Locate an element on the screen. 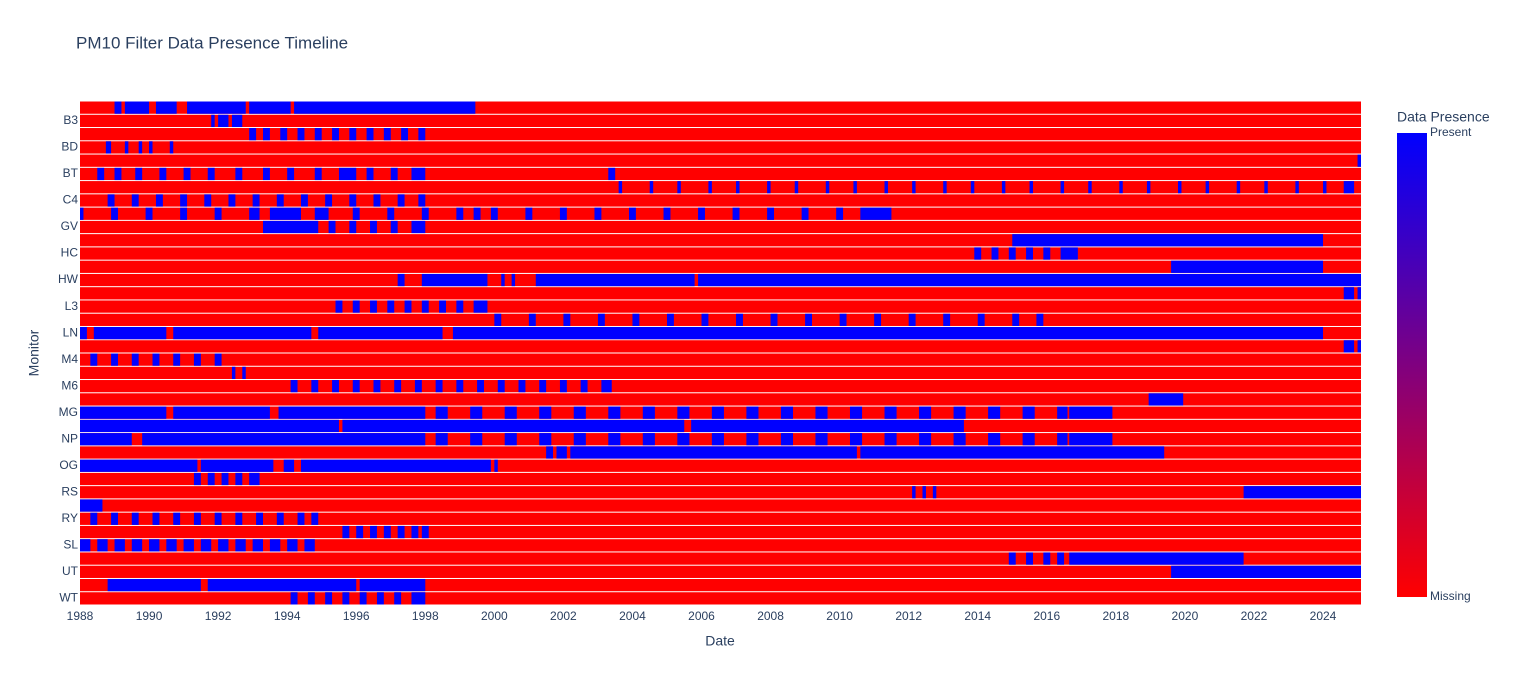 The width and height of the screenshot is (1520, 692). y-tick-label: BT is located at coordinates (71, 173).